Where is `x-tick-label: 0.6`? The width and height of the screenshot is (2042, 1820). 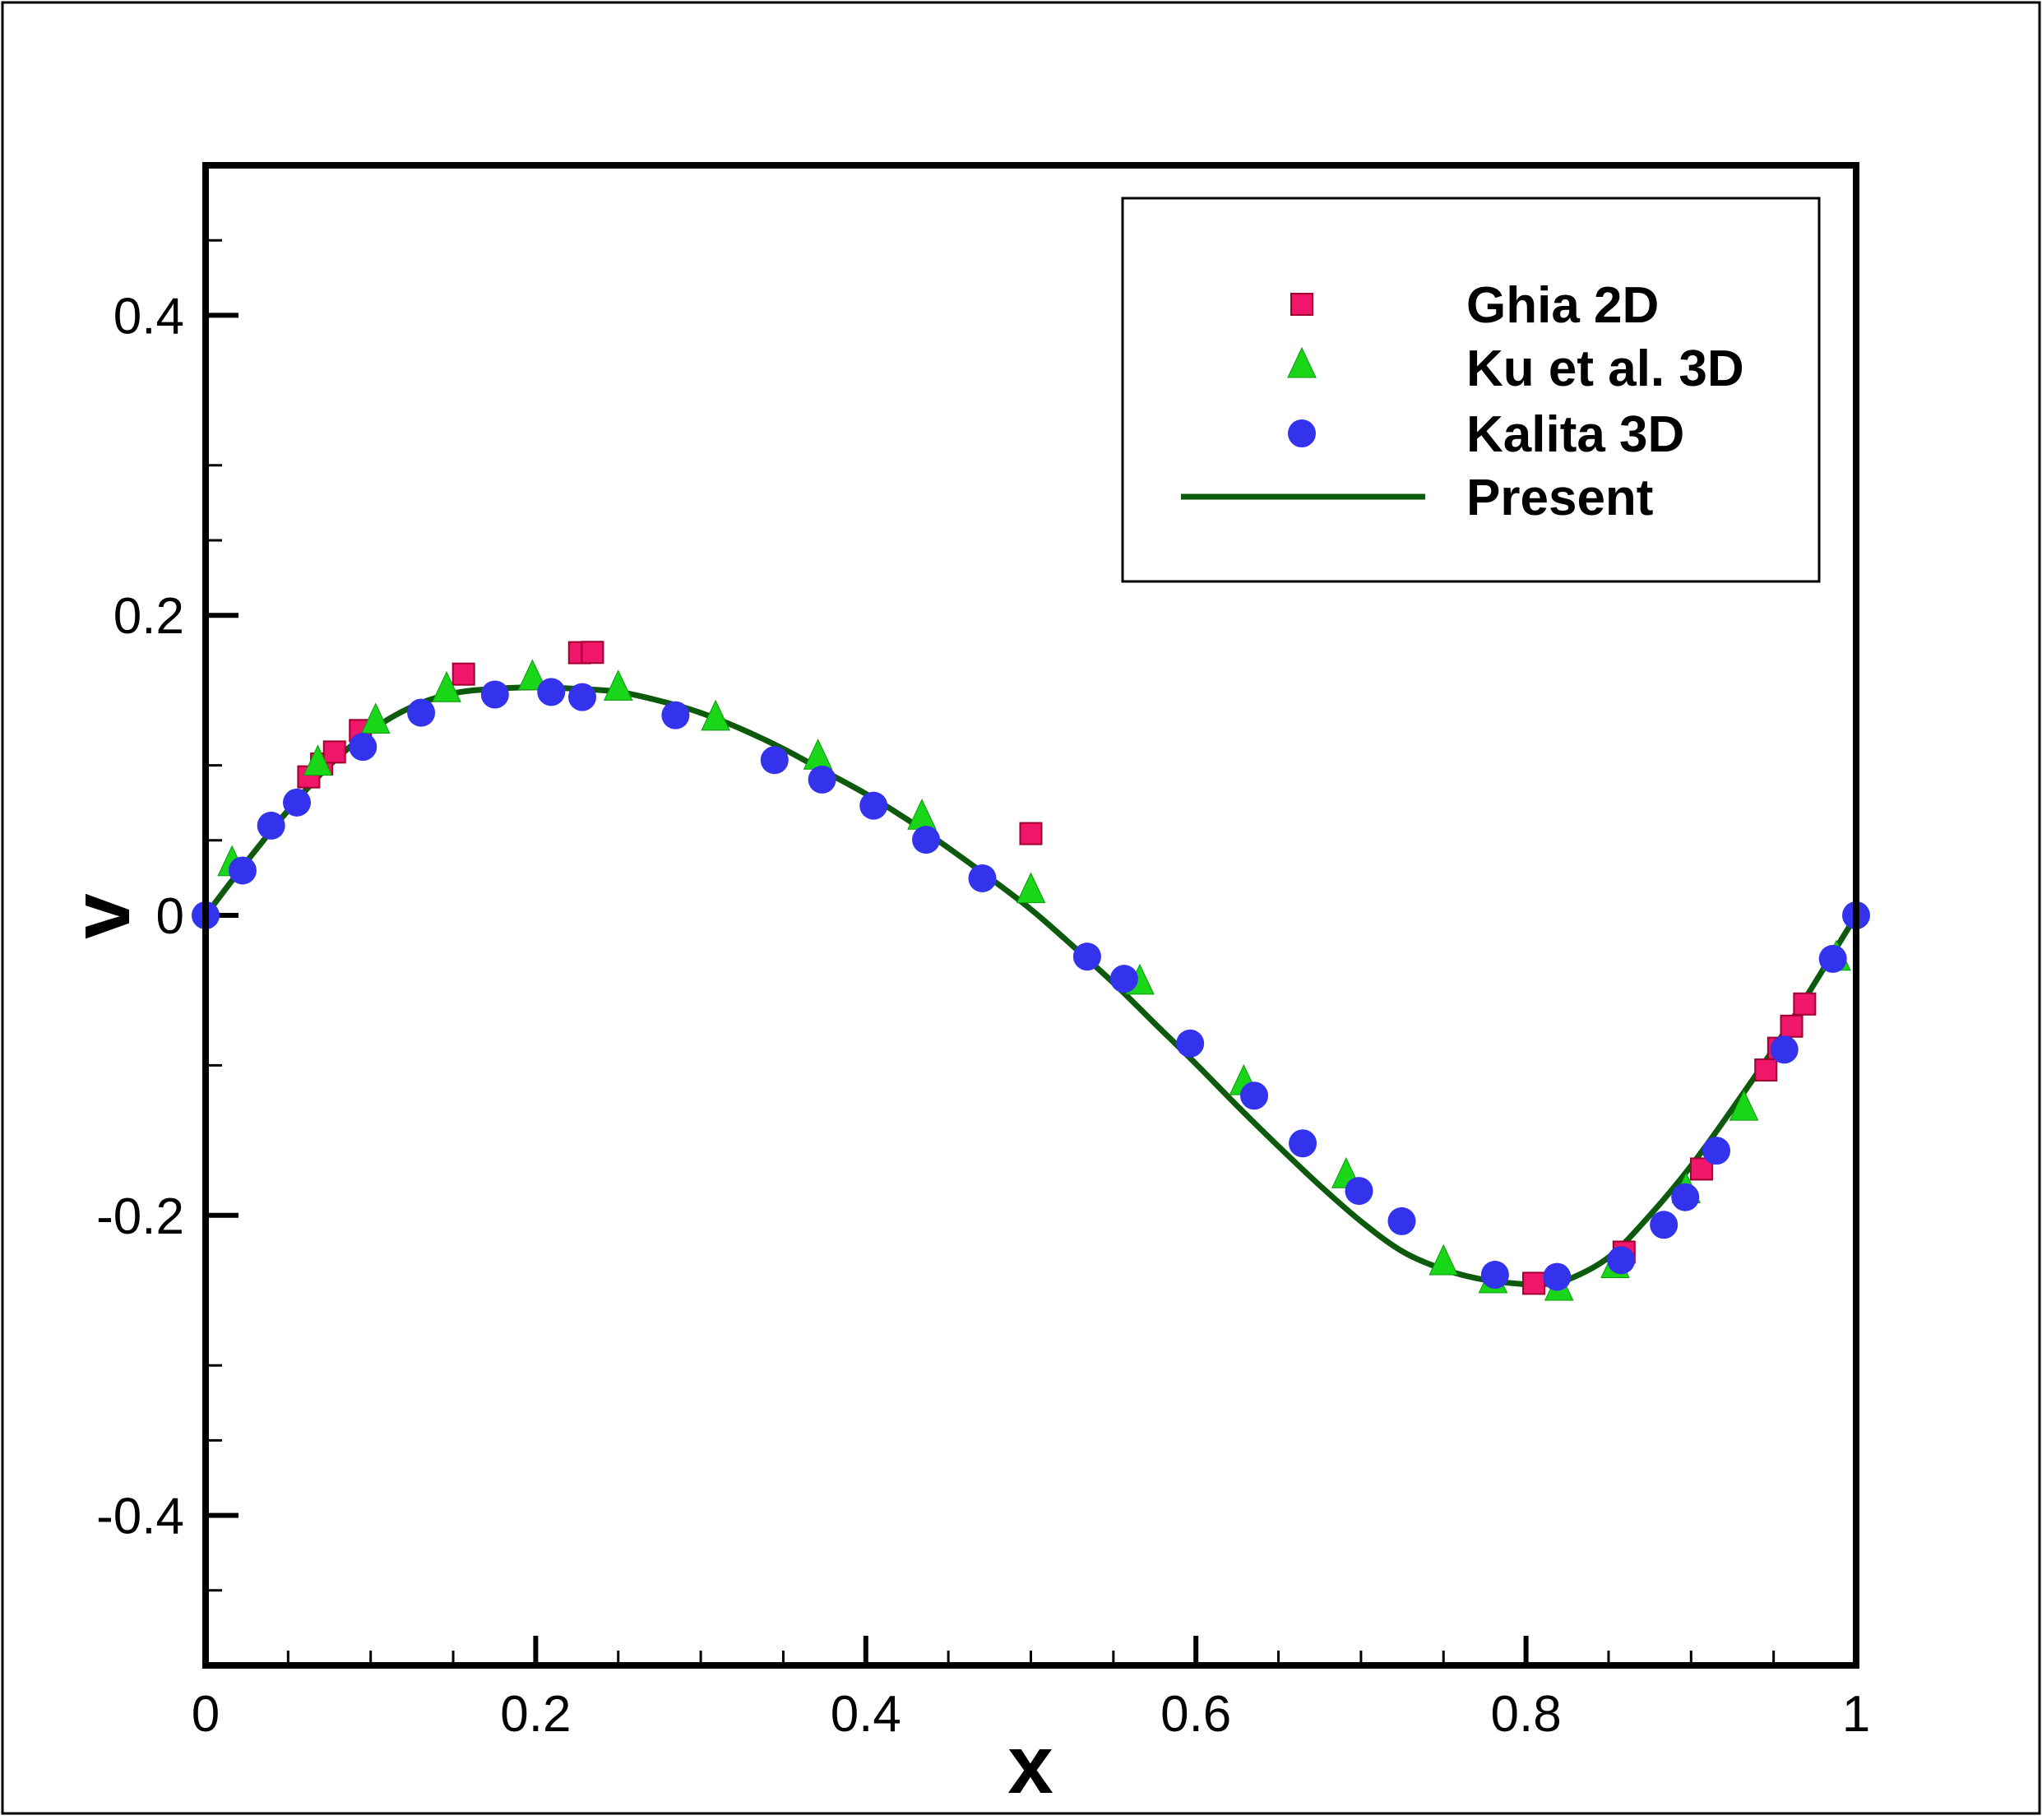 x-tick-label: 0.6 is located at coordinates (1195, 1714).